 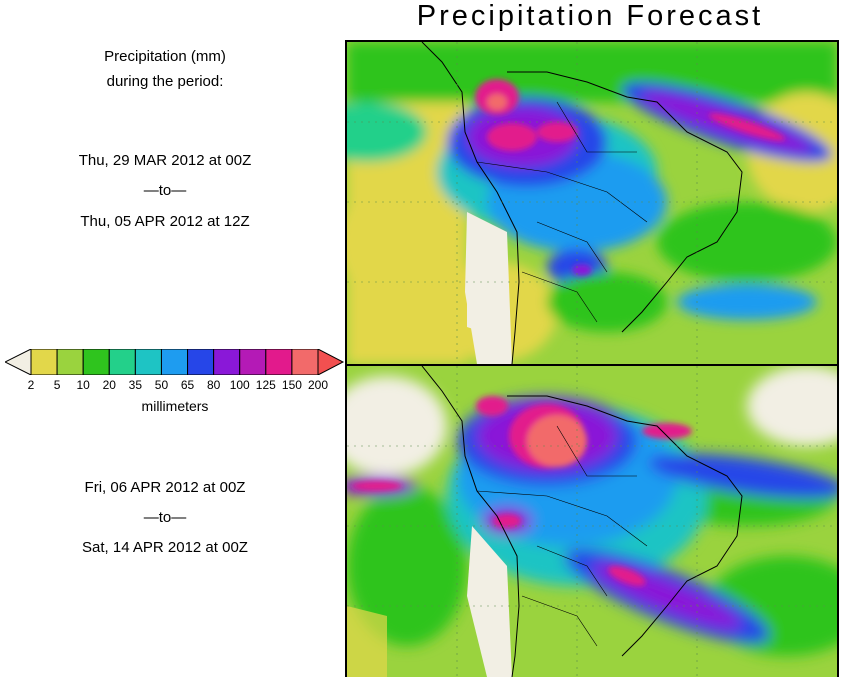 What do you see at coordinates (161, 385) in the screenshot?
I see `colorbar-tick-label: 50` at bounding box center [161, 385].